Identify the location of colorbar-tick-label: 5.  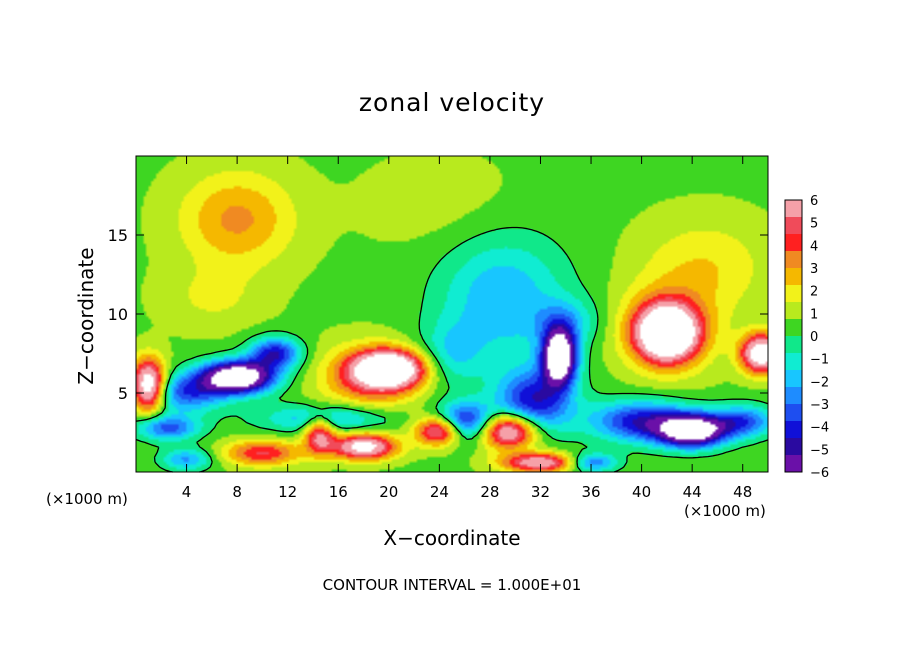
(814, 224).